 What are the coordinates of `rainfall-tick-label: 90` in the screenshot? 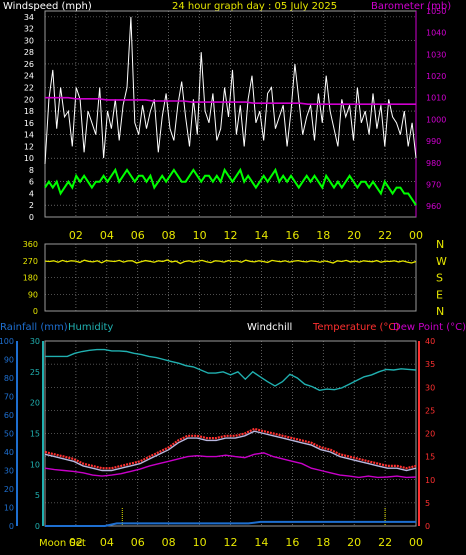 It's located at (9, 360).